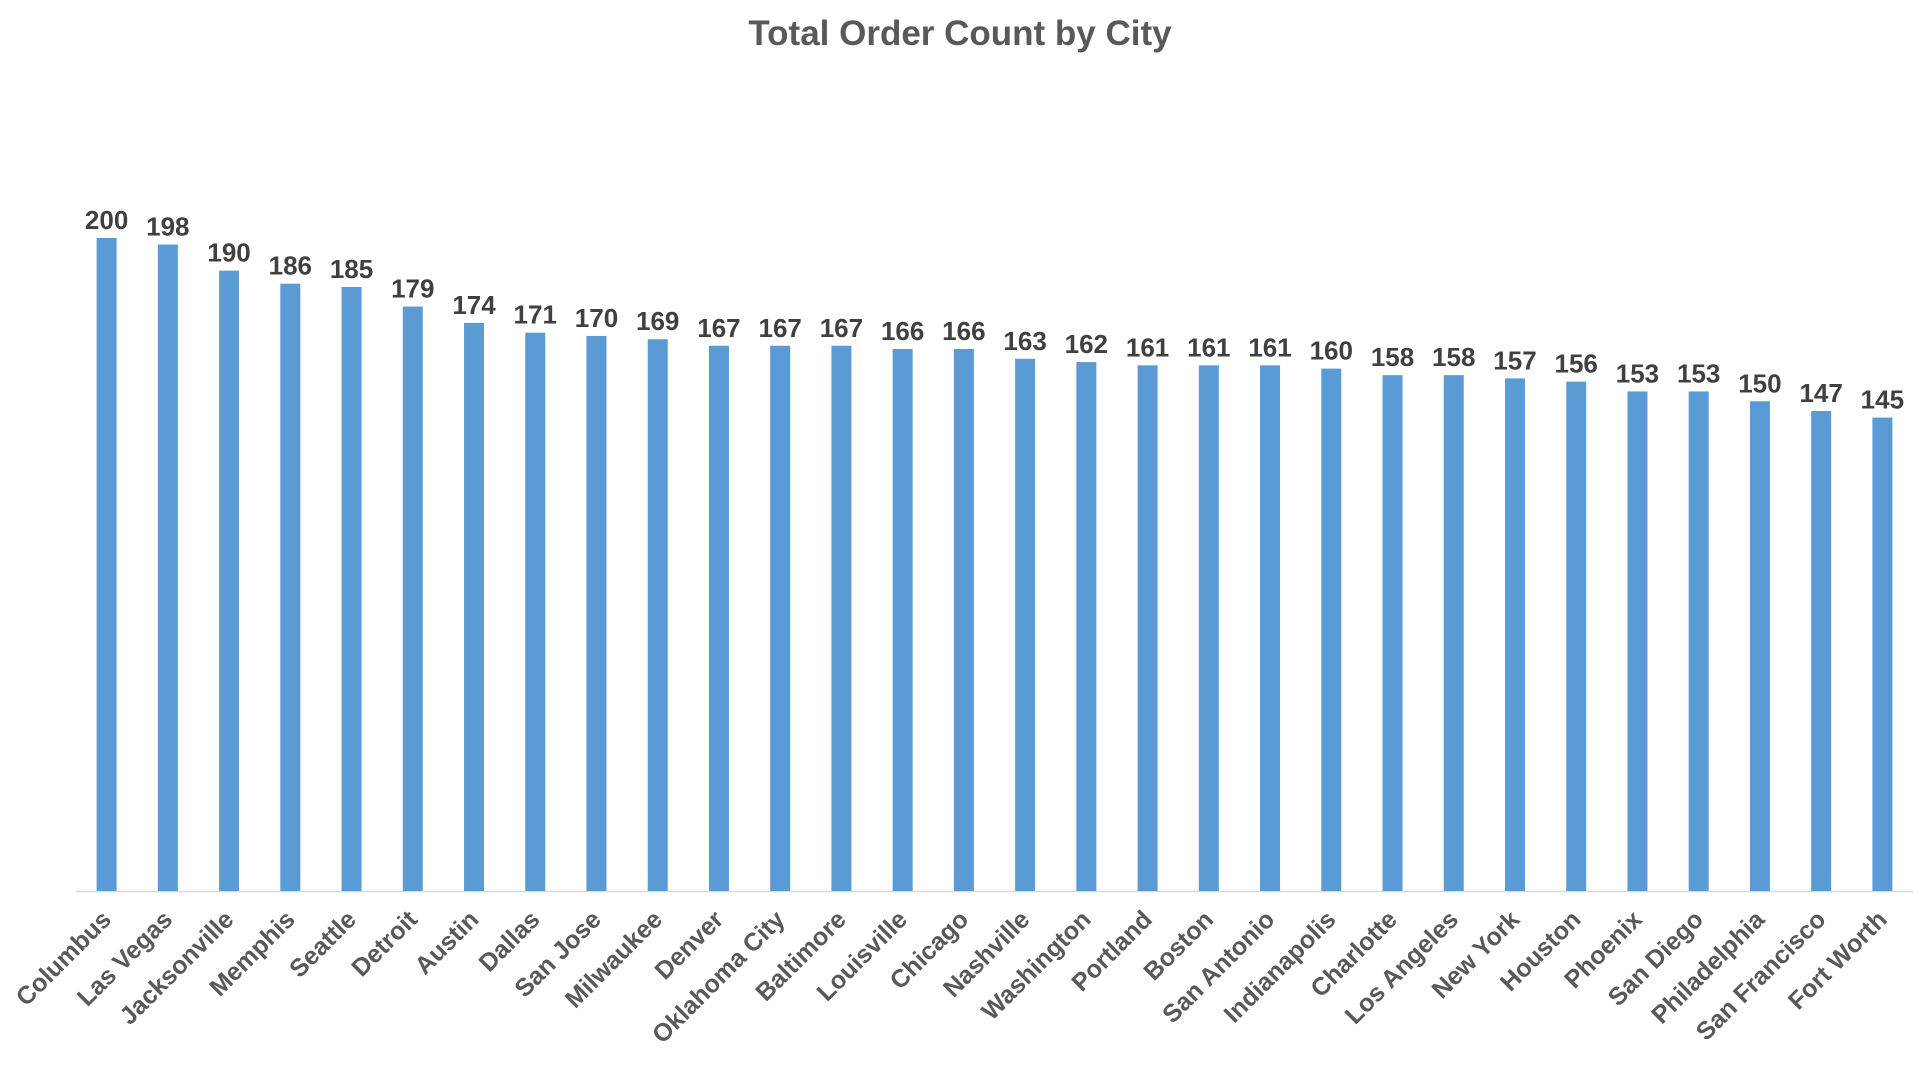  Describe the element at coordinates (1820, 393) in the screenshot. I see `data-label: 147` at that location.